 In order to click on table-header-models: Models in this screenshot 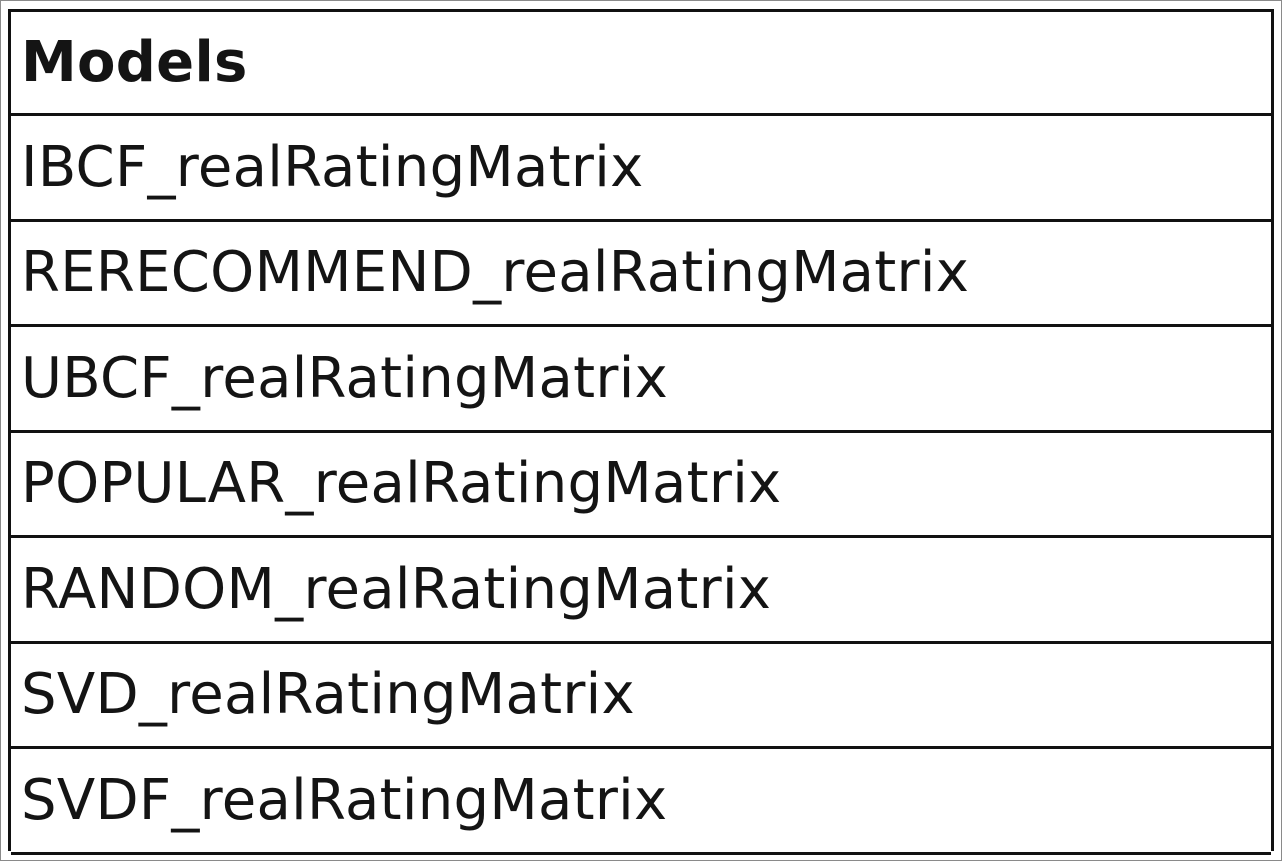, I will do `click(641, 64)`.